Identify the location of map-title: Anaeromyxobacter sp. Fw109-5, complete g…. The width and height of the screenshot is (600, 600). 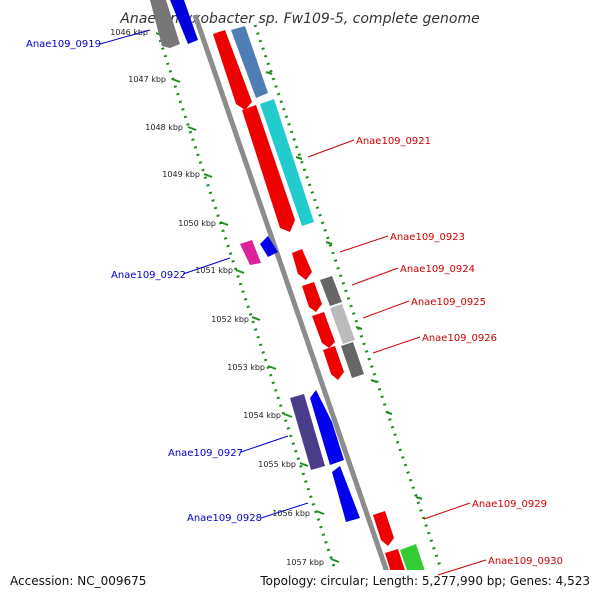
(299, 19).